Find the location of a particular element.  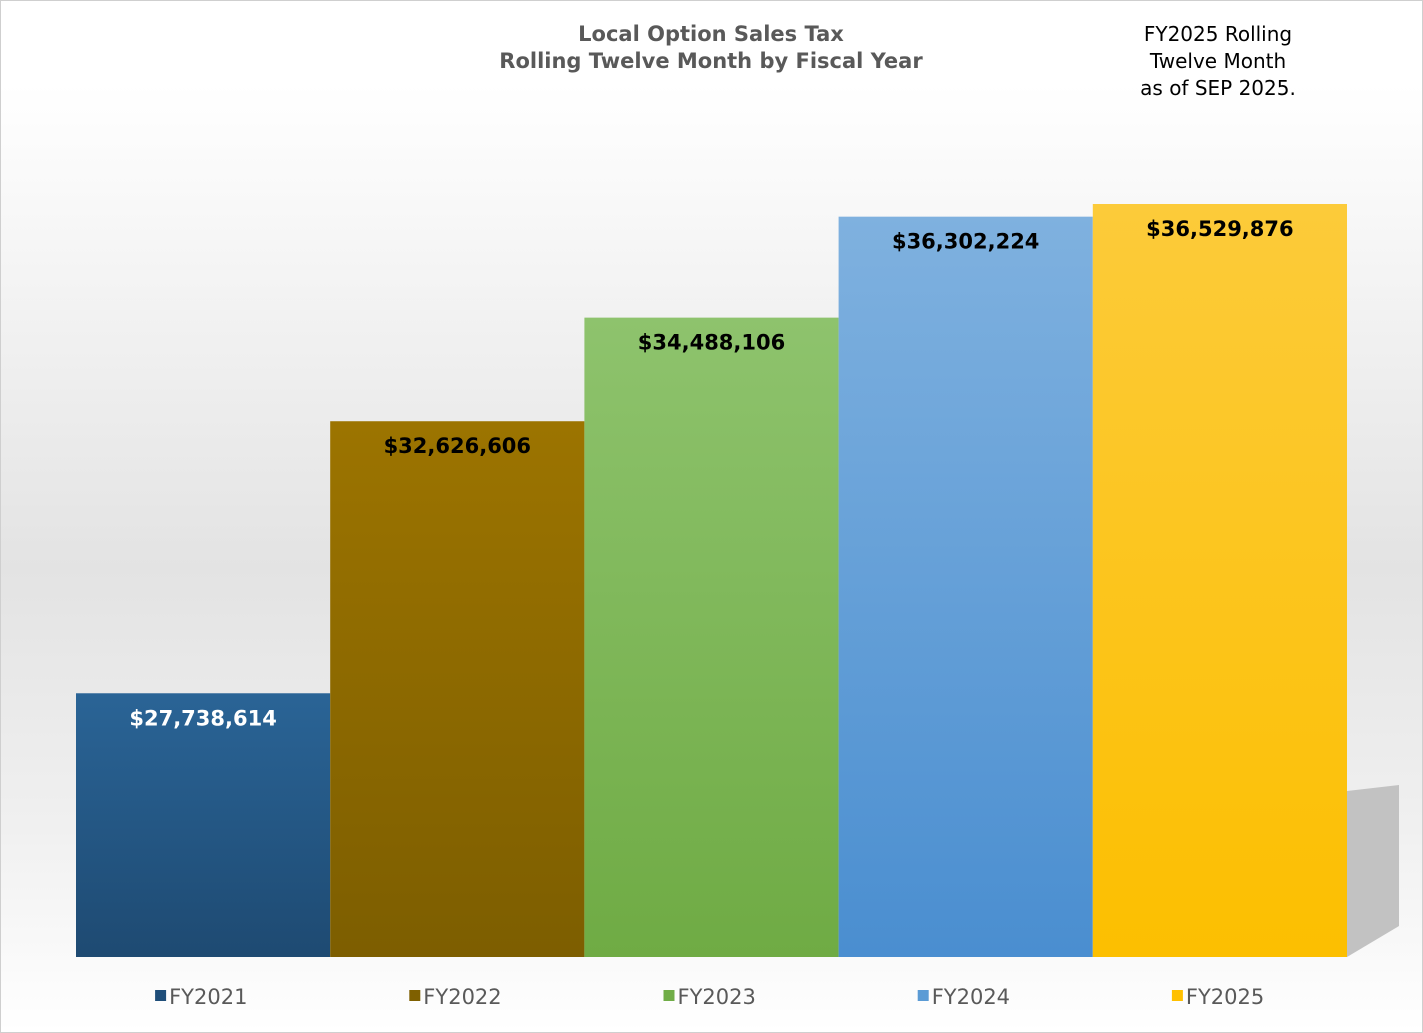

bar-fy2024 is located at coordinates (965, 587).